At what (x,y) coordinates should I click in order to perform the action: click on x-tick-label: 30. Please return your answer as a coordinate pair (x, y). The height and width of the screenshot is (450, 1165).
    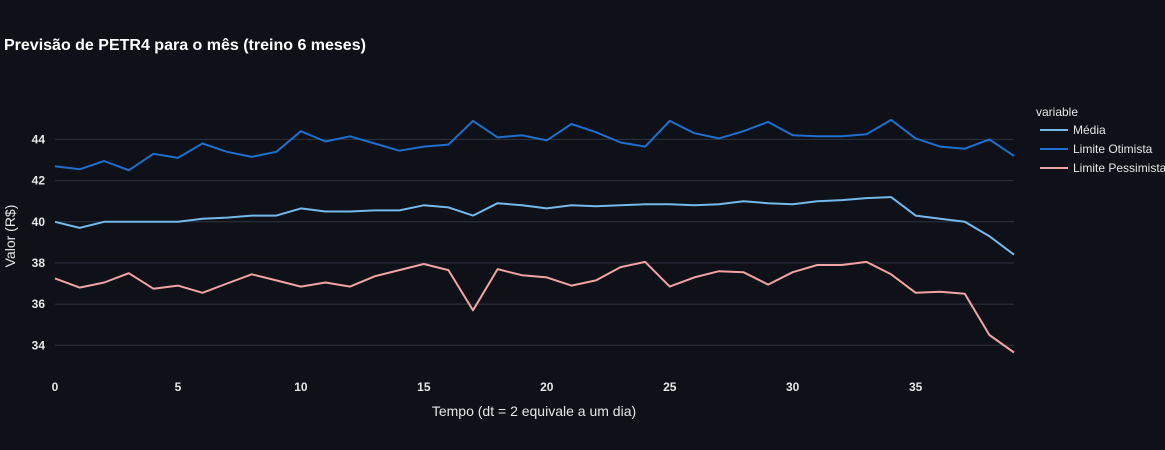
    Looking at the image, I should click on (793, 387).